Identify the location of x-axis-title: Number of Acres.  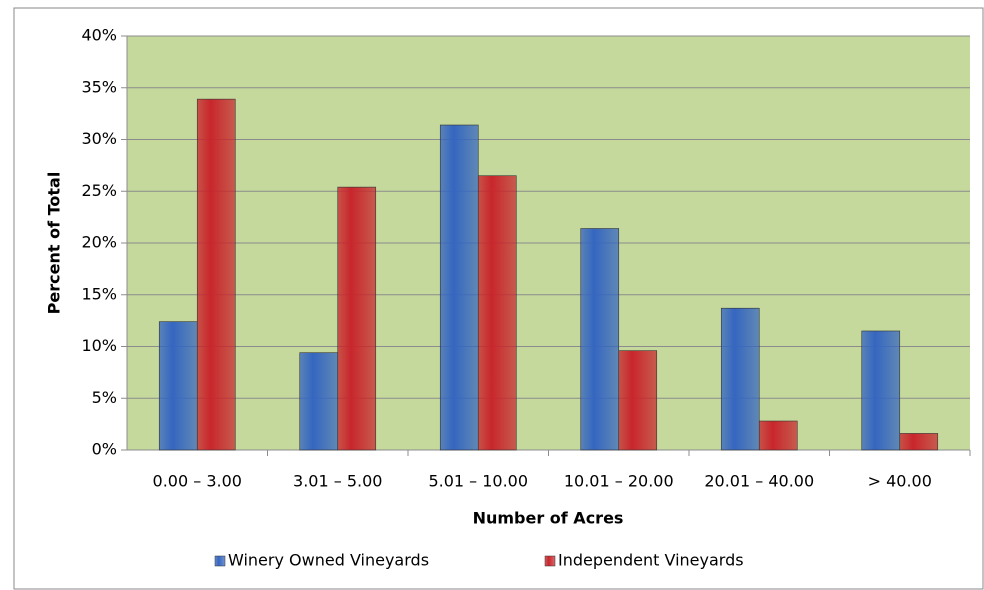
(548, 518).